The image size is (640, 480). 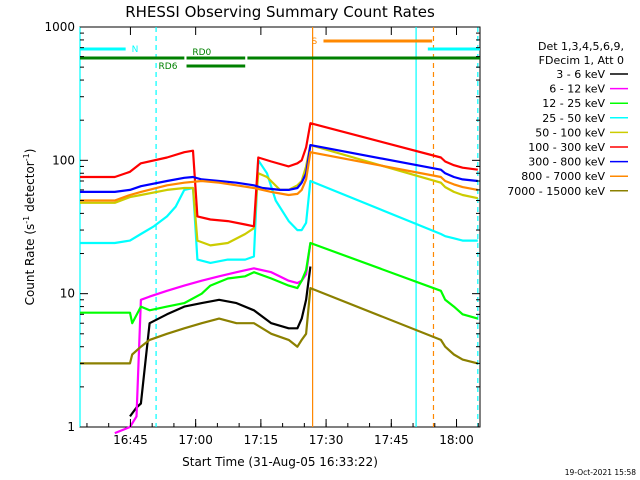 What do you see at coordinates (261, 440) in the screenshot?
I see `x-tick-label-2: 17:15` at bounding box center [261, 440].